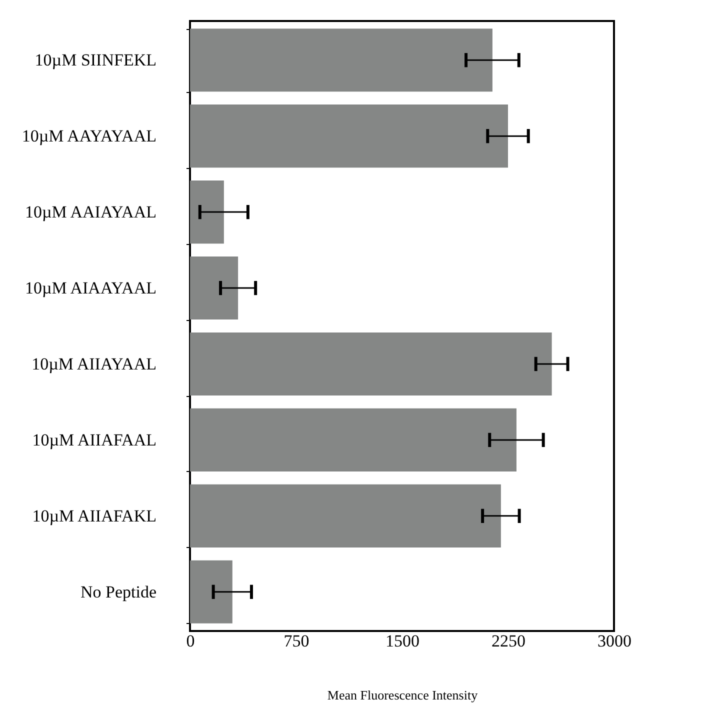 This screenshot has height=721, width=710. I want to click on x-tick-label: 2250, so click(509, 641).